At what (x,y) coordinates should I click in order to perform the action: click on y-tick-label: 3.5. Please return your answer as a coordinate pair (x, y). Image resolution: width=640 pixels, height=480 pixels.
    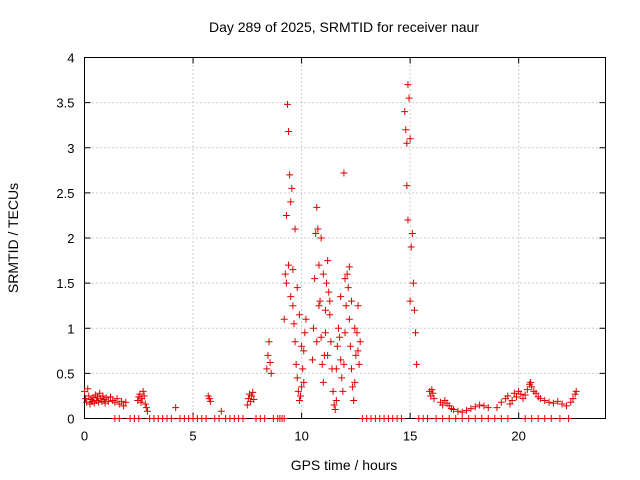
    Looking at the image, I should click on (65, 103).